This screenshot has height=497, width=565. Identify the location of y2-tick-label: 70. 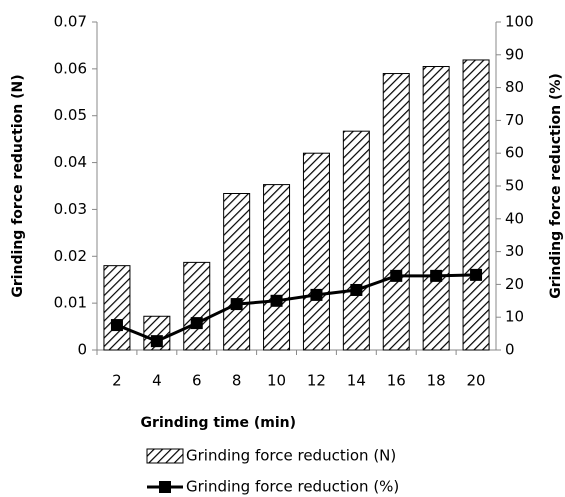
(514, 120).